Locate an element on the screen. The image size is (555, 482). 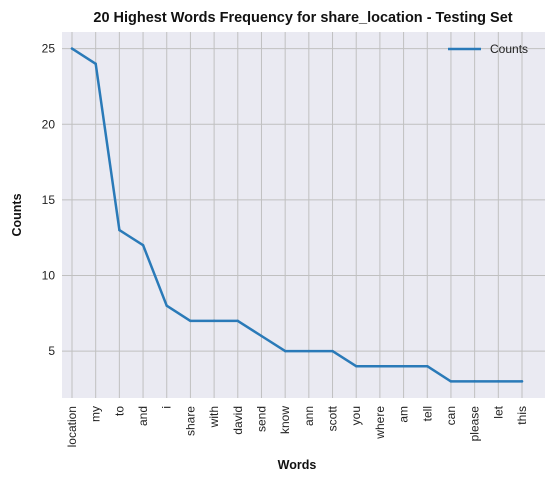
x-tick-label: tell is located at coordinates (427, 413).